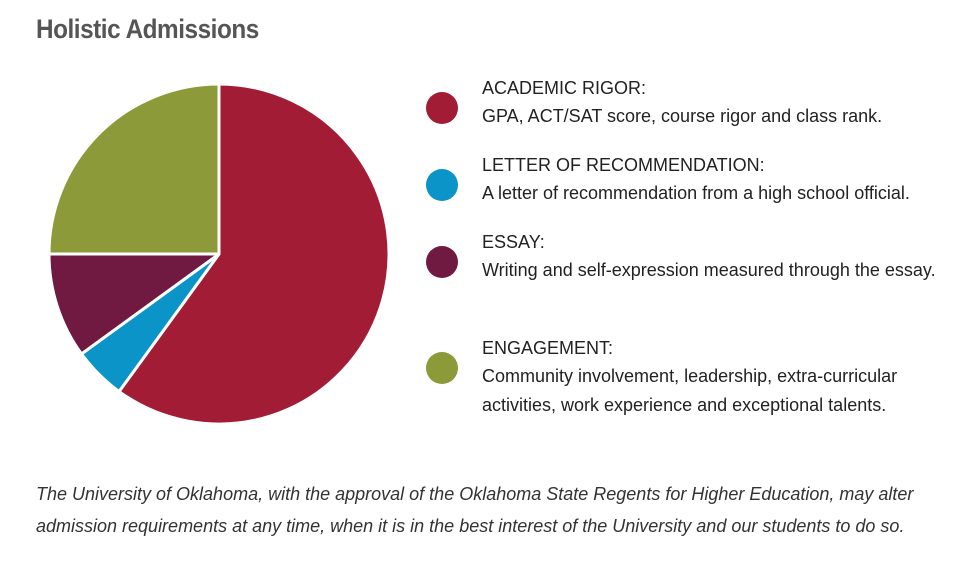 This screenshot has height=566, width=974. I want to click on legend-title: ENGAGEMENT:, so click(548, 348).